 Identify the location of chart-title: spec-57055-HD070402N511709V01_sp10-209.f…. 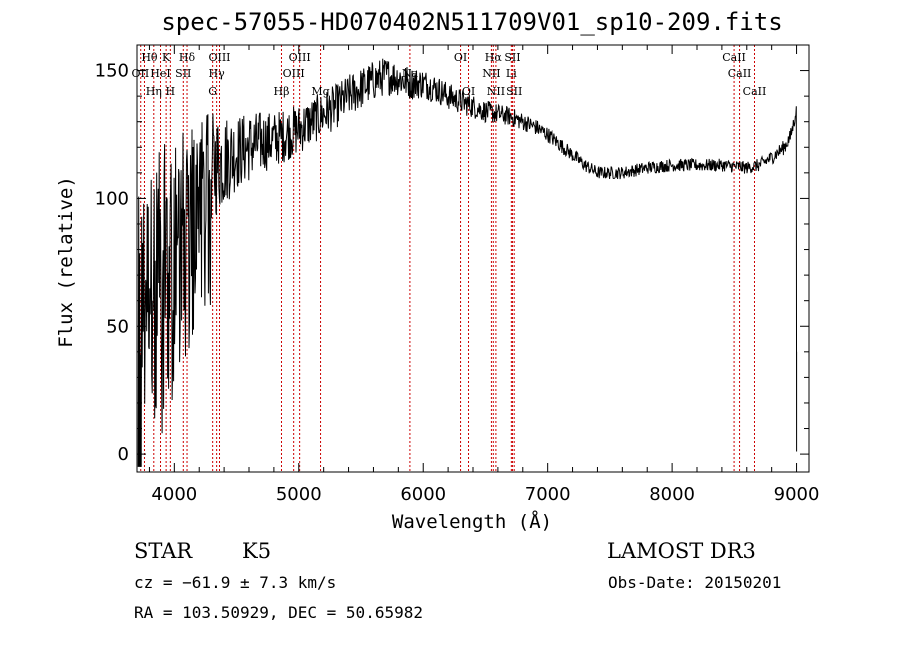
(471, 22).